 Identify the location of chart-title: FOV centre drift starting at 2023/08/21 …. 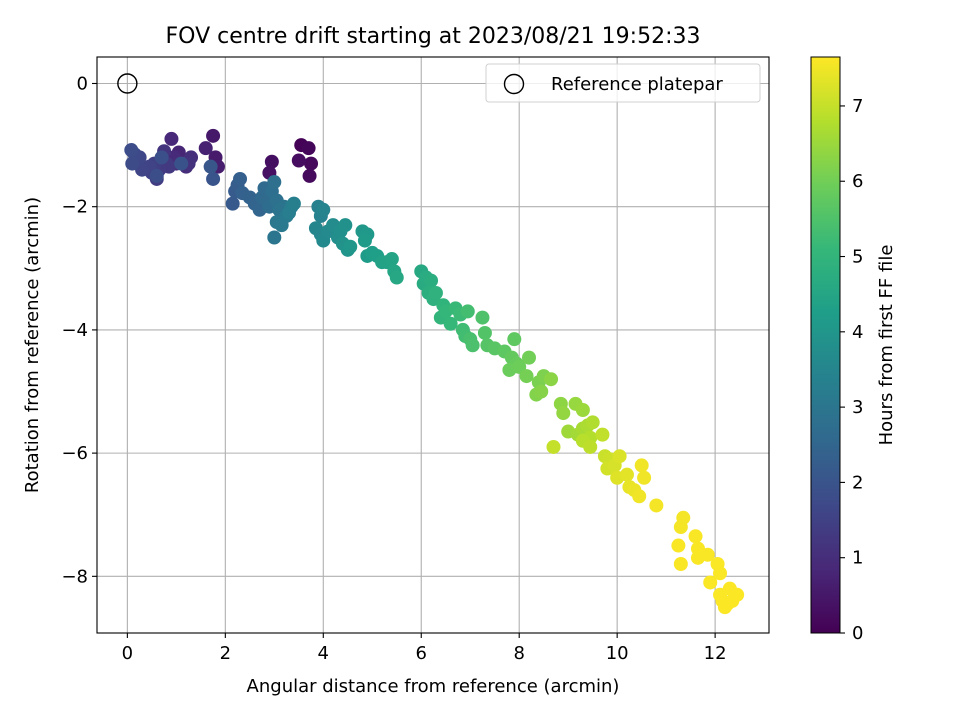
(433, 36).